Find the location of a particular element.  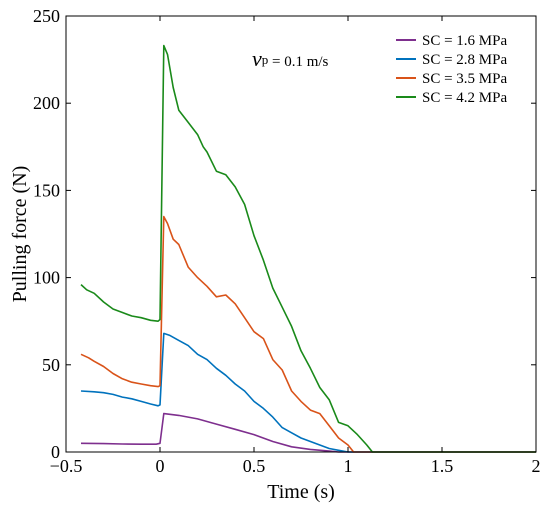

x-tick-label: 0.5 is located at coordinates (254, 466).